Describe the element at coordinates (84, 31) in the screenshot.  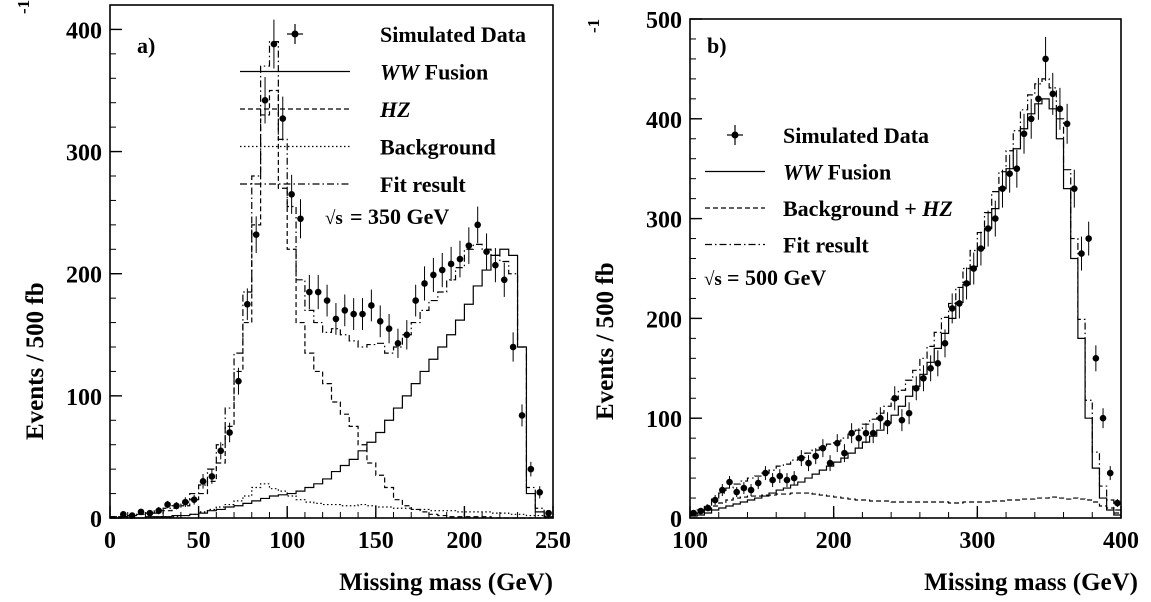
I see `y-tick-label-a-400: 400` at that location.